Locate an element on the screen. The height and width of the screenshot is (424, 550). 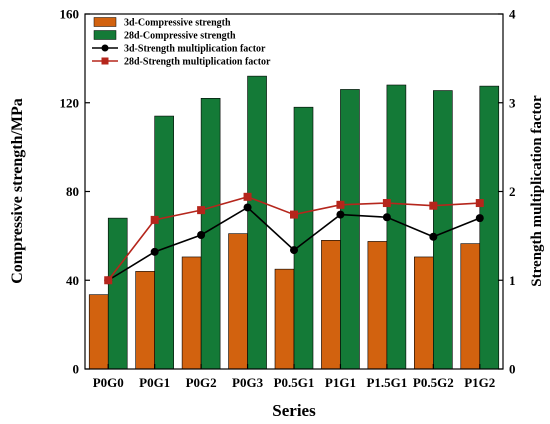
right-tick-label: 4 is located at coordinates (512, 14).